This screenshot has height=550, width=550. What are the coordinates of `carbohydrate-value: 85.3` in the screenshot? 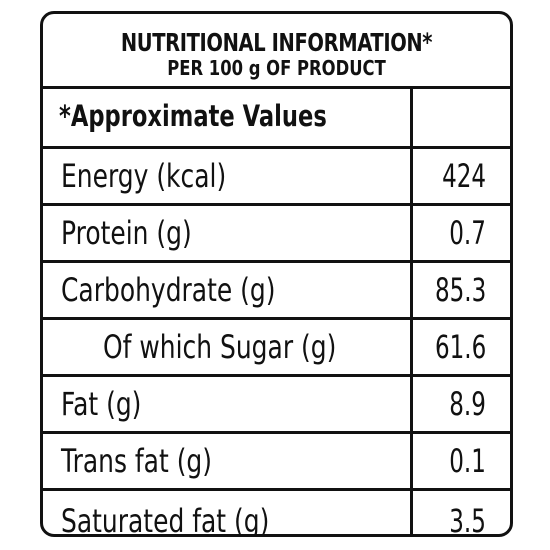 It's located at (460, 290).